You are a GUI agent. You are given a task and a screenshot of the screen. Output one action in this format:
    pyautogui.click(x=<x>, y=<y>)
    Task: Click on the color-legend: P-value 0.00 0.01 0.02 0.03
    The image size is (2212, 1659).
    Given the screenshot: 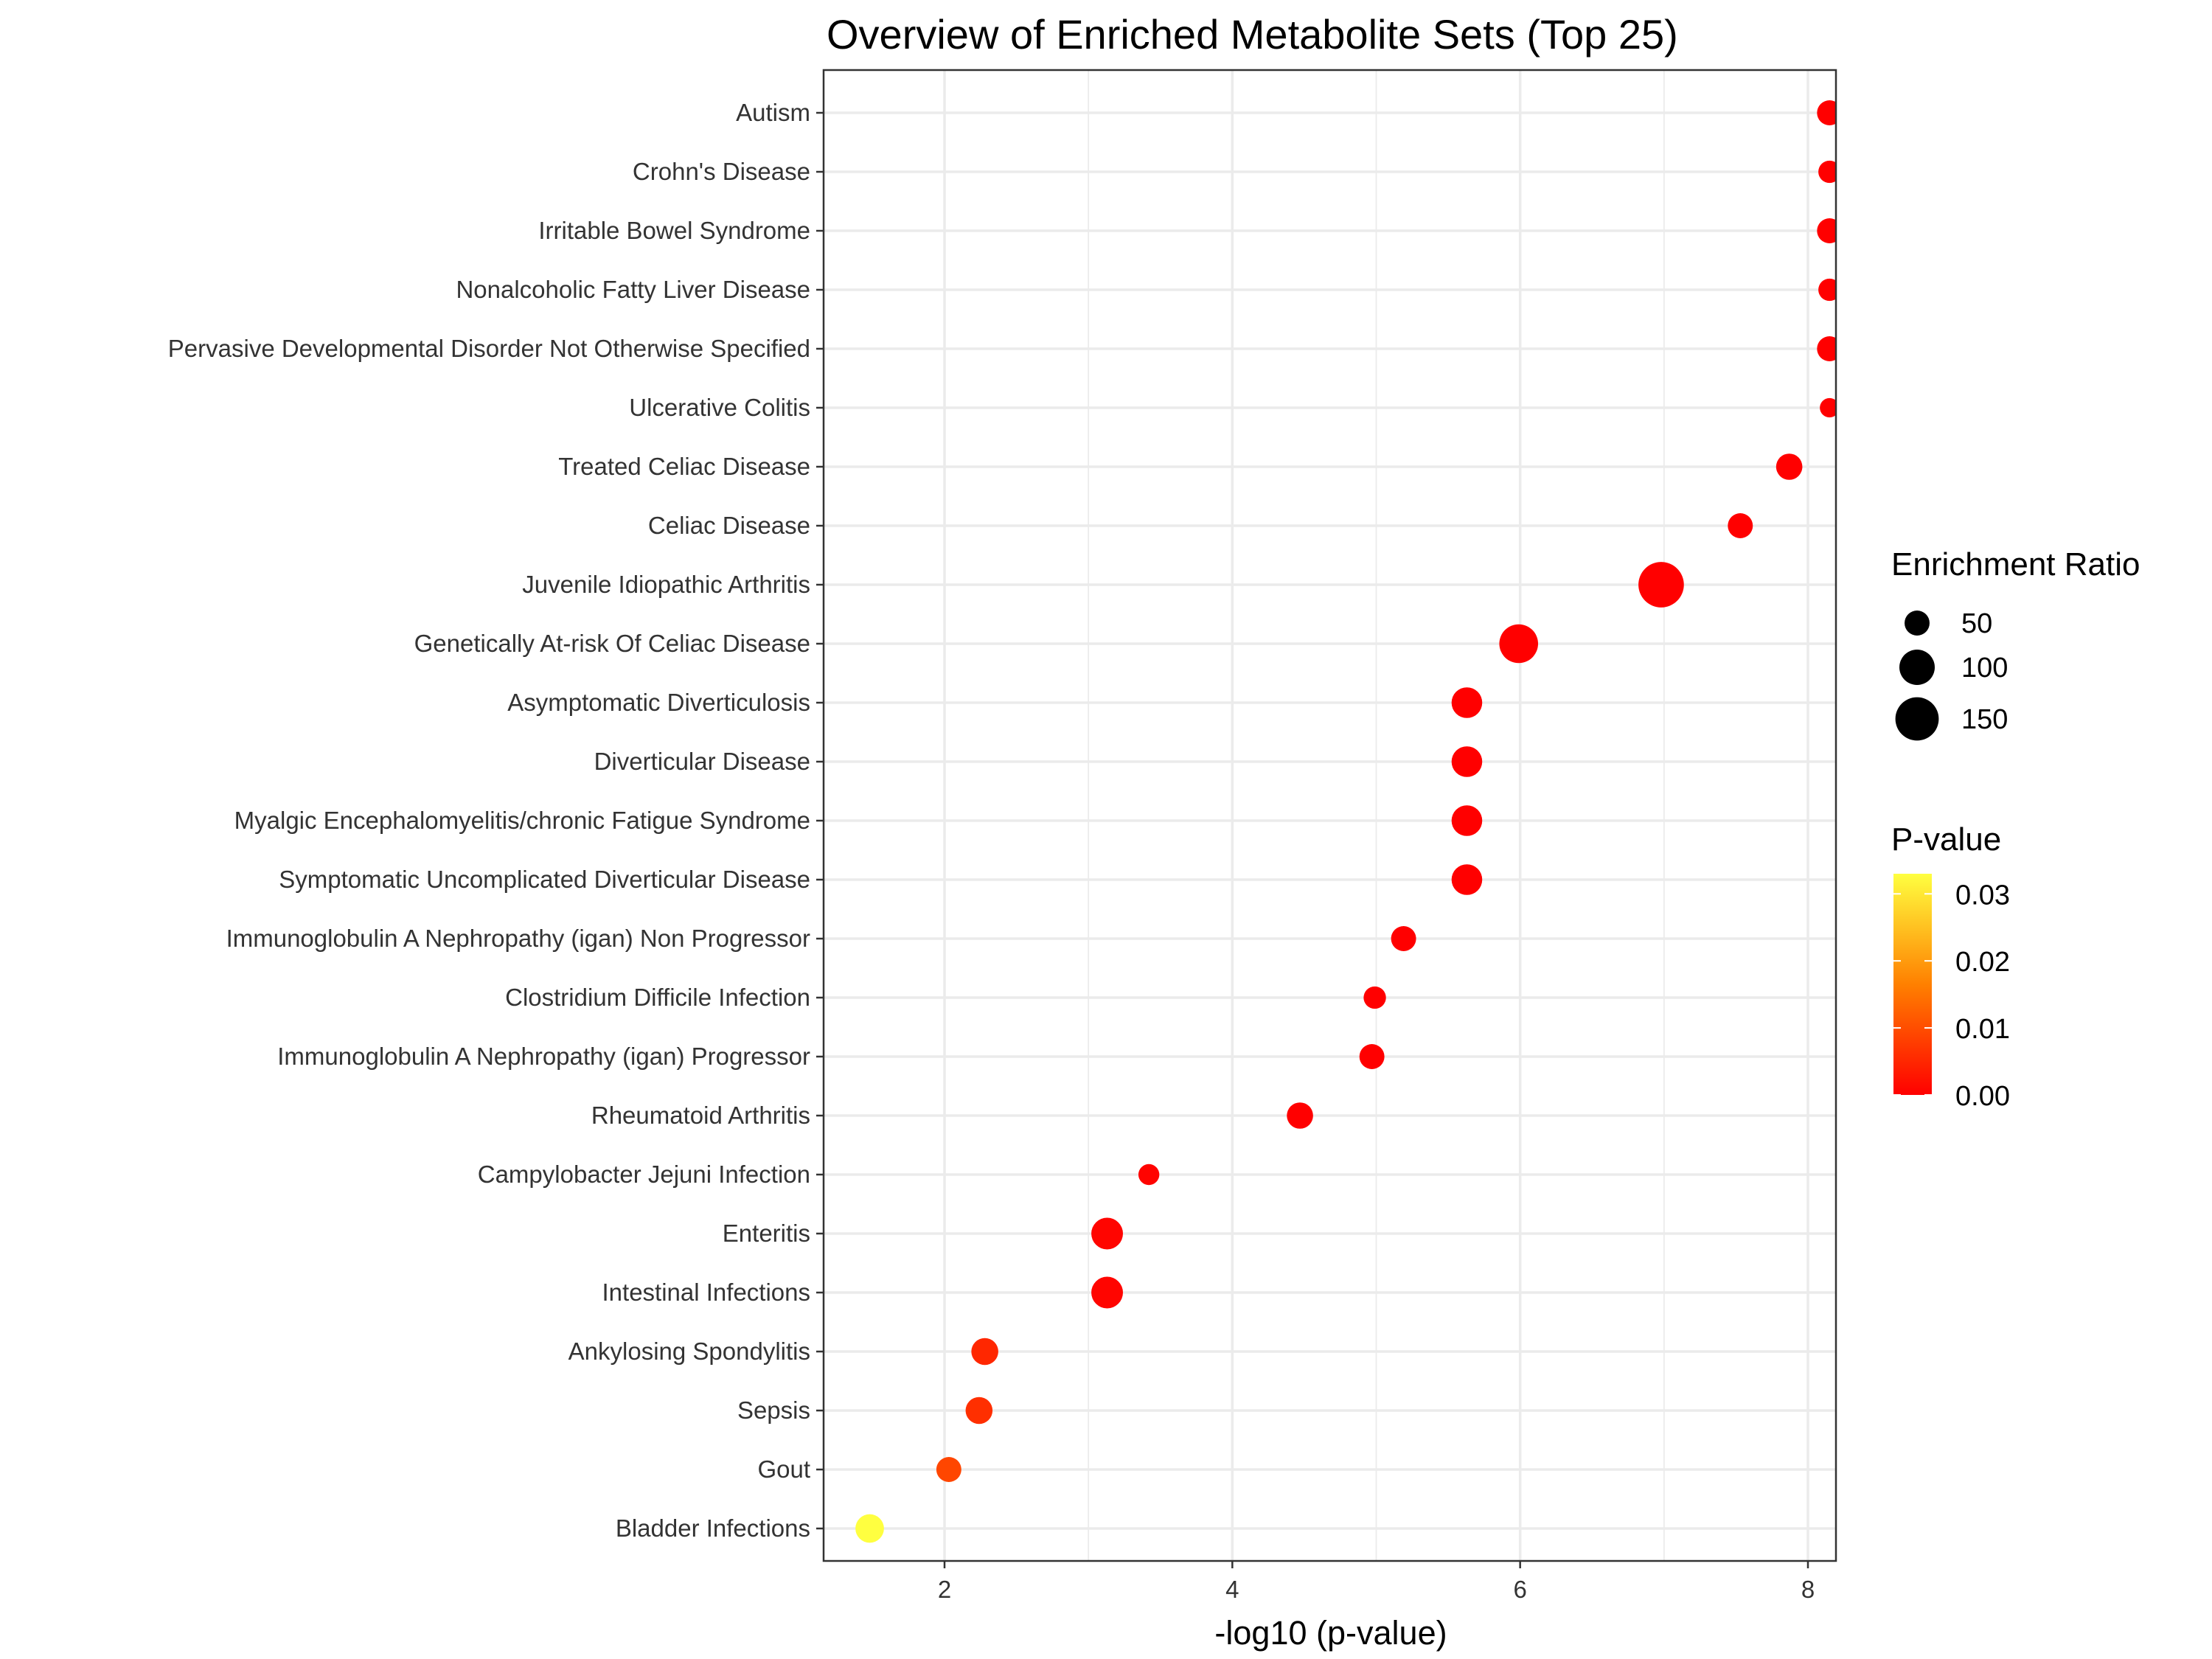 What is the action you would take?
    pyautogui.click(x=1950, y=966)
    